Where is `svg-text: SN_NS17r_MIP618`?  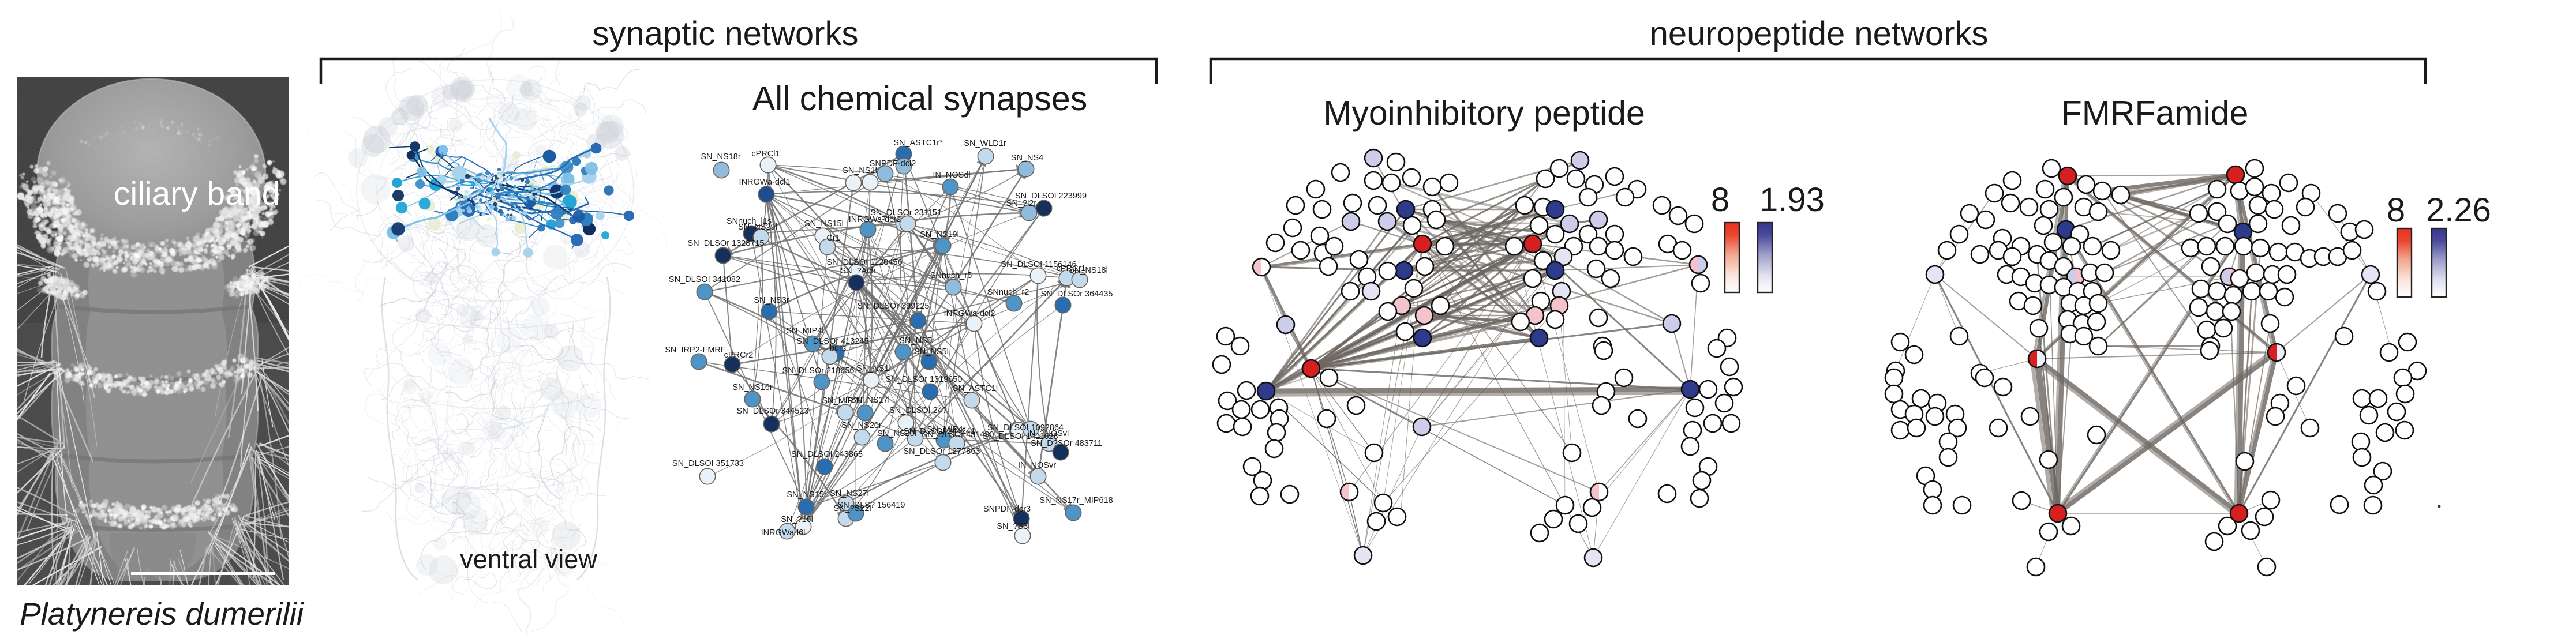
svg-text: SN_NS17r_MIP618 is located at coordinates (1076, 500).